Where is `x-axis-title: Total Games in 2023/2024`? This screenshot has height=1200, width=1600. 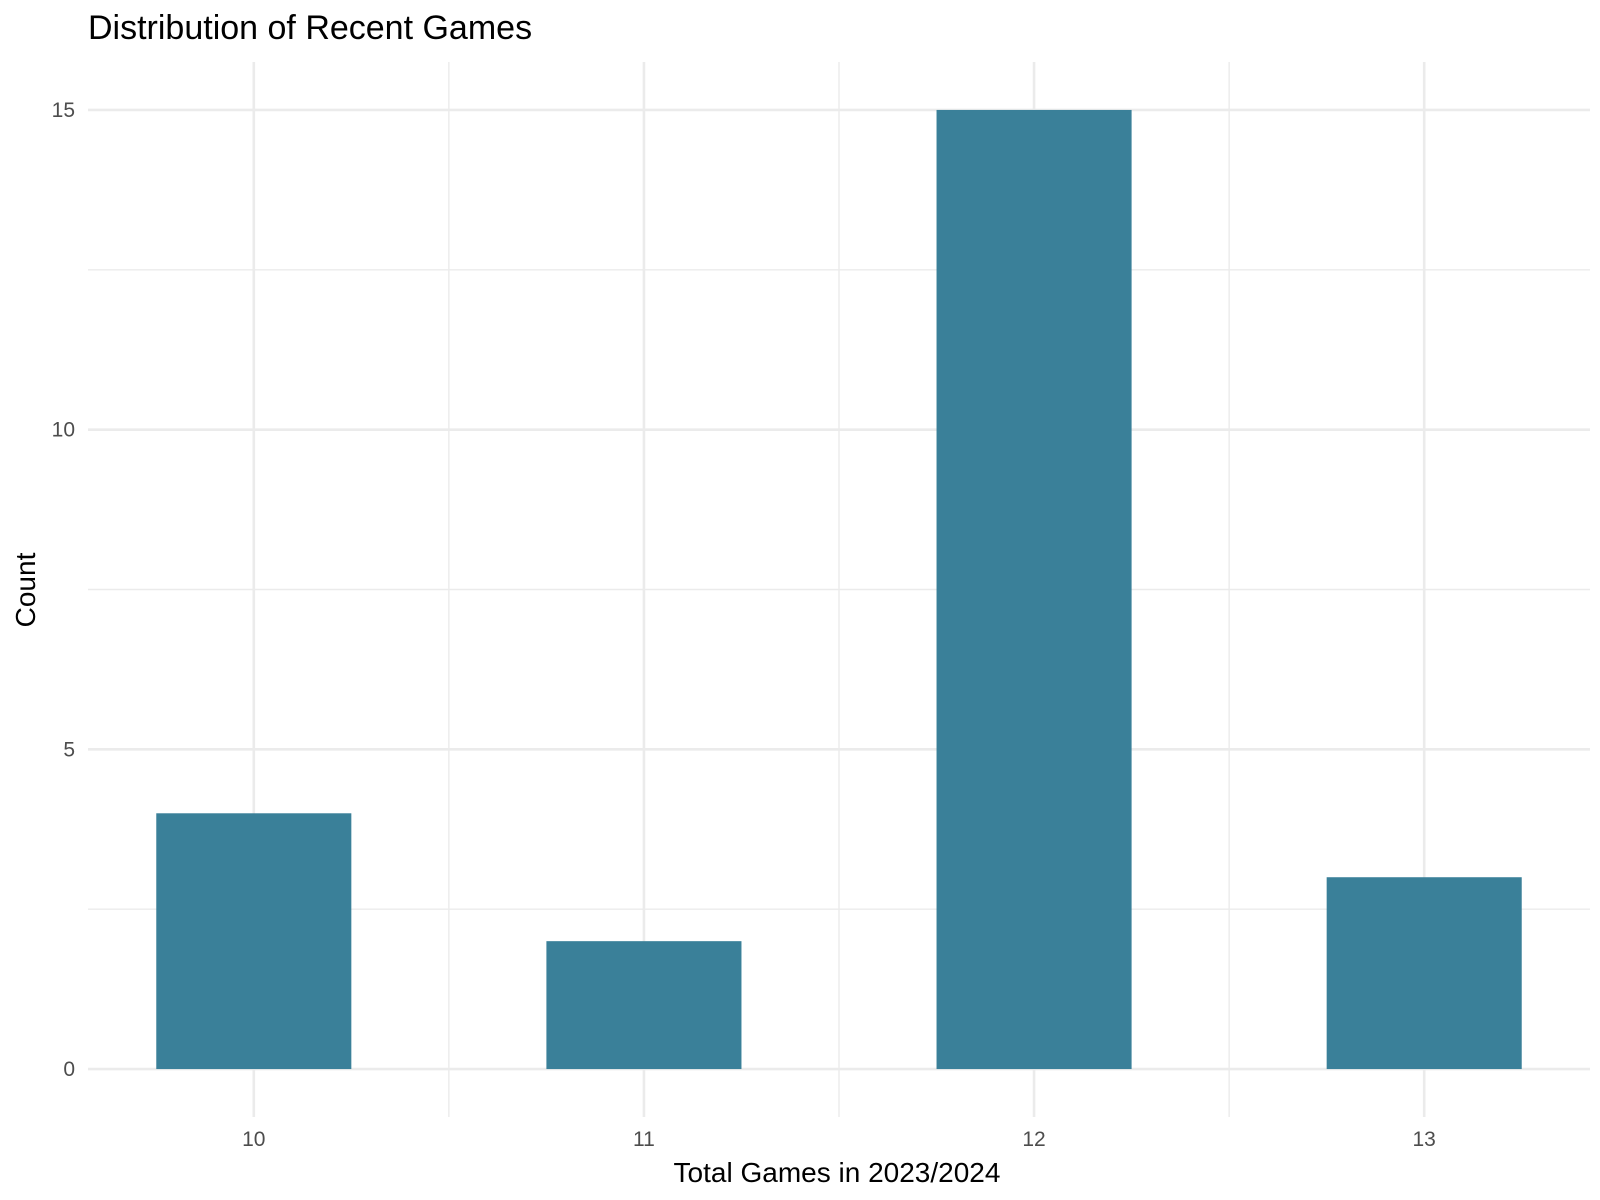
x-axis-title: Total Games in 2023/2024 is located at coordinates (837, 1172).